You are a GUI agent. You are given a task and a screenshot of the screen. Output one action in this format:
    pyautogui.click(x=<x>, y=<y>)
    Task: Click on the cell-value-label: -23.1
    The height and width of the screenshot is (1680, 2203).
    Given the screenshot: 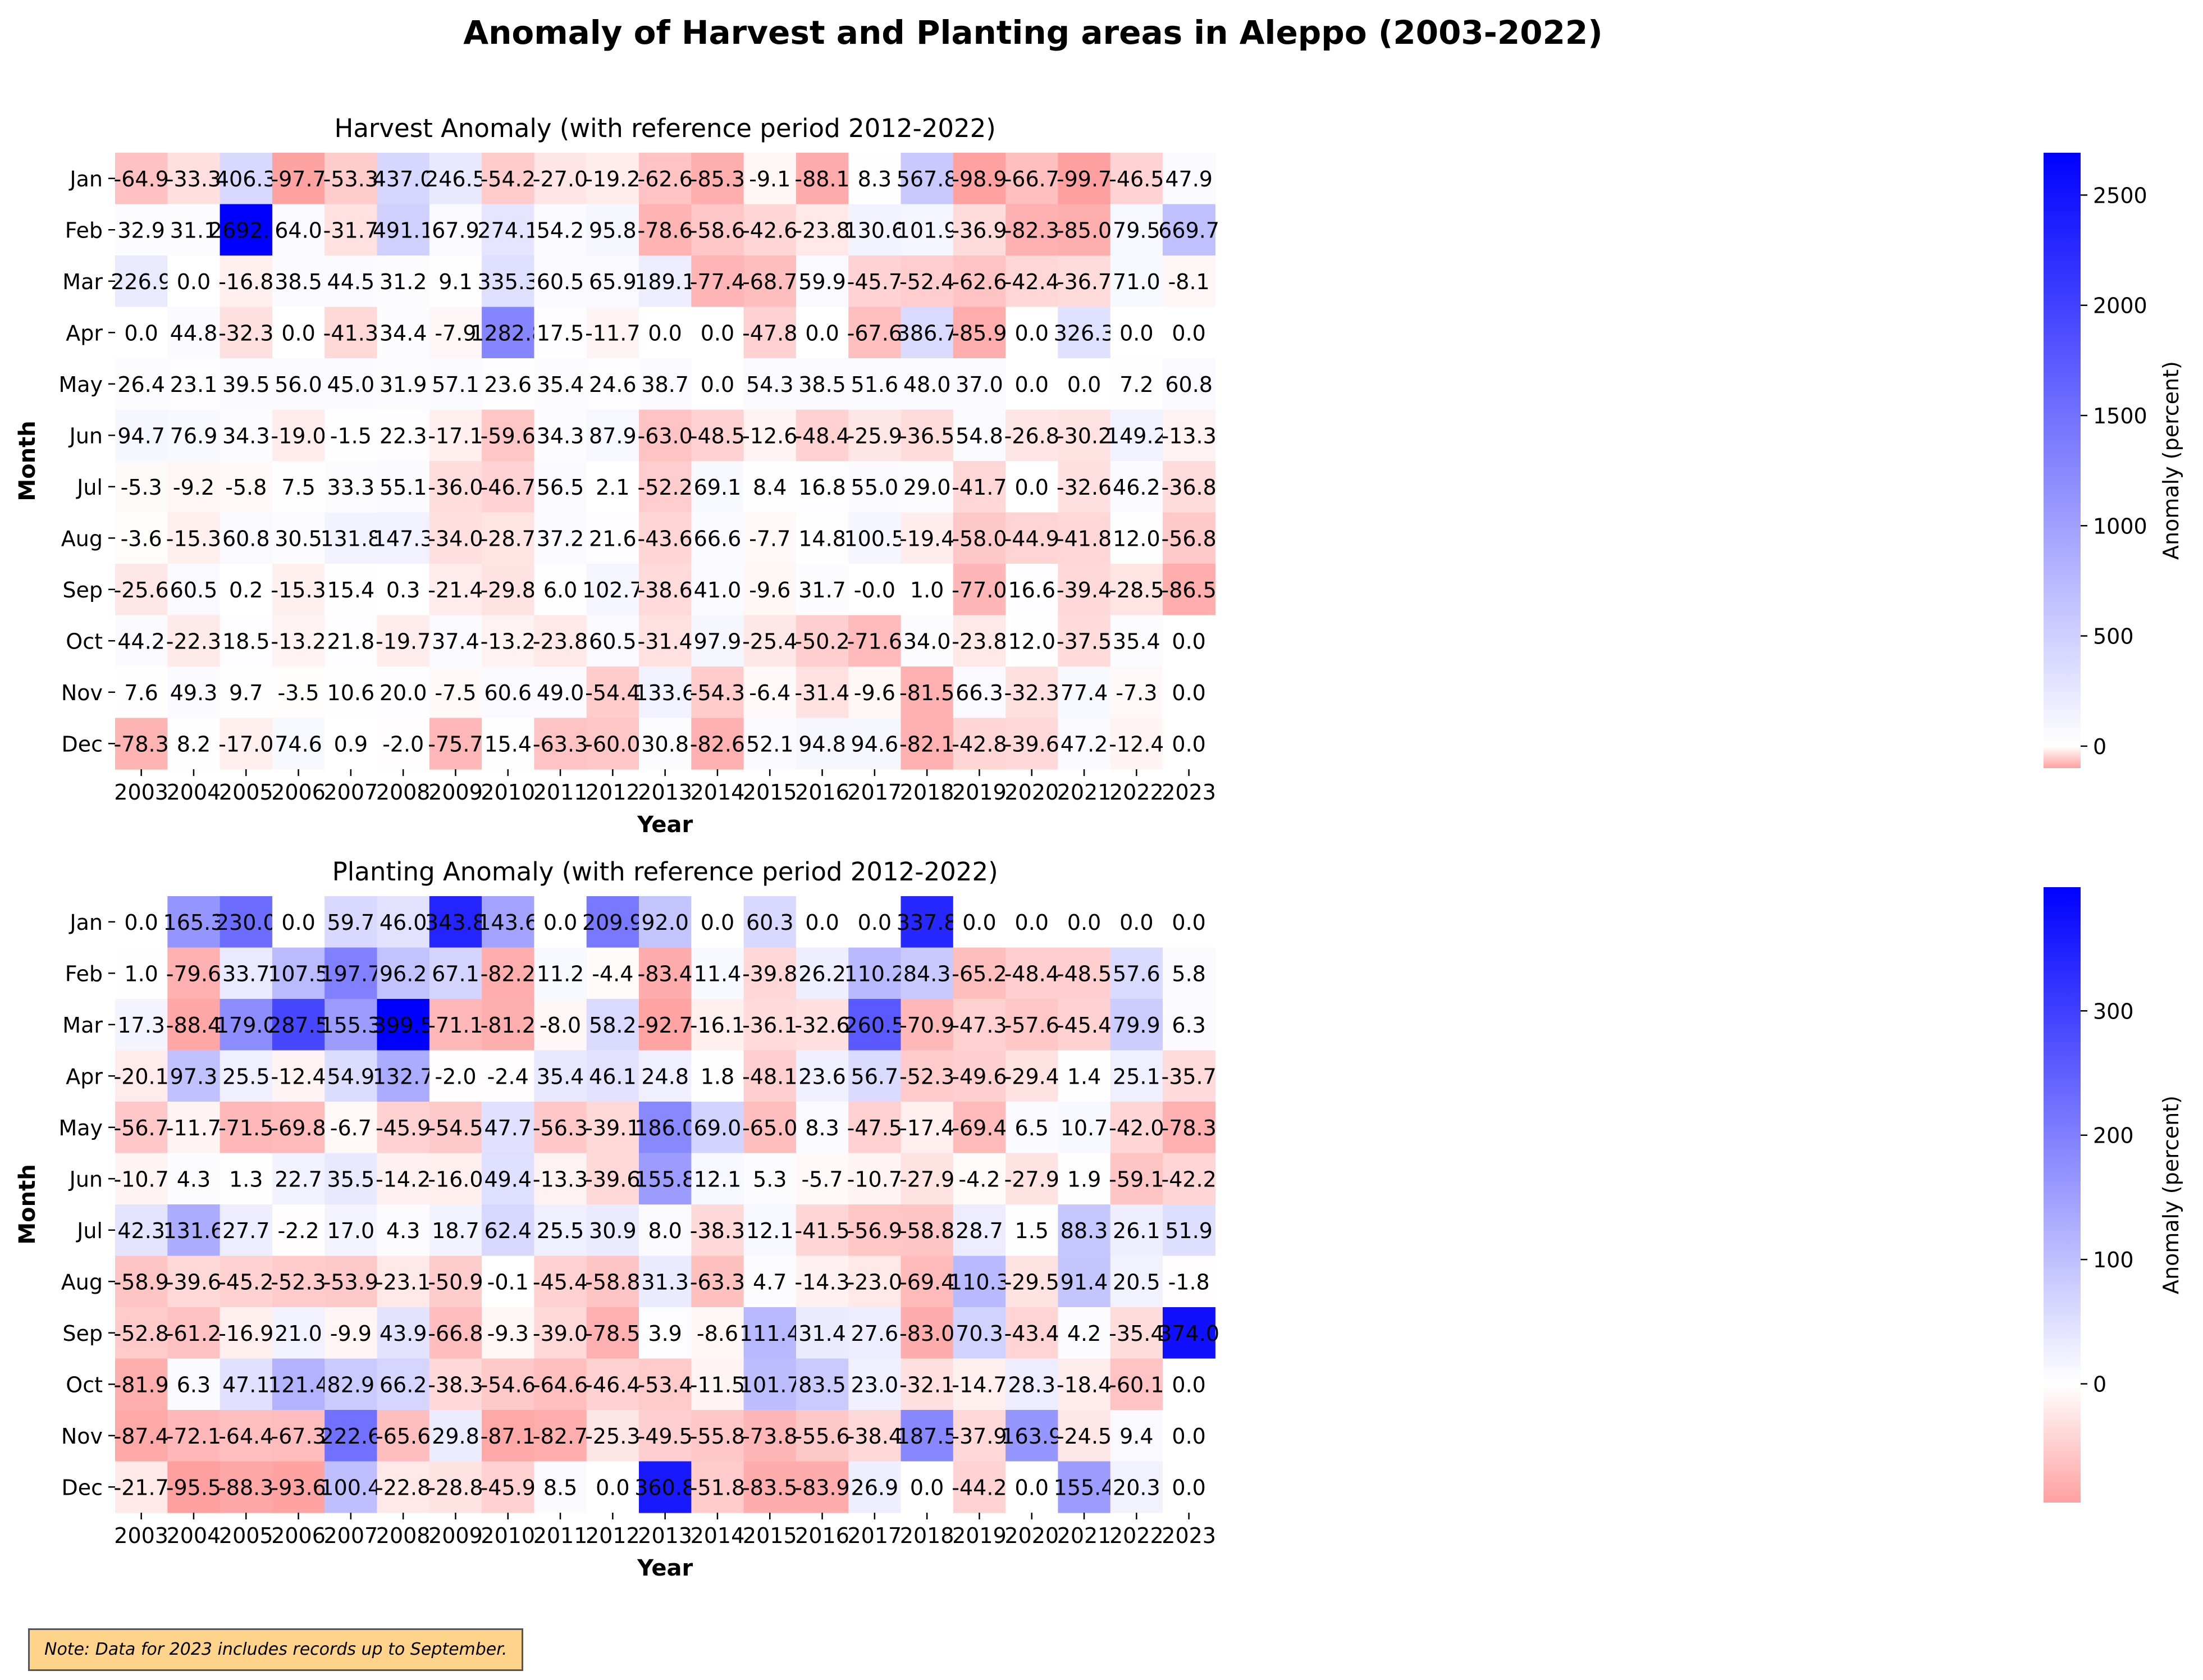 What is the action you would take?
    pyautogui.click(x=403, y=1282)
    